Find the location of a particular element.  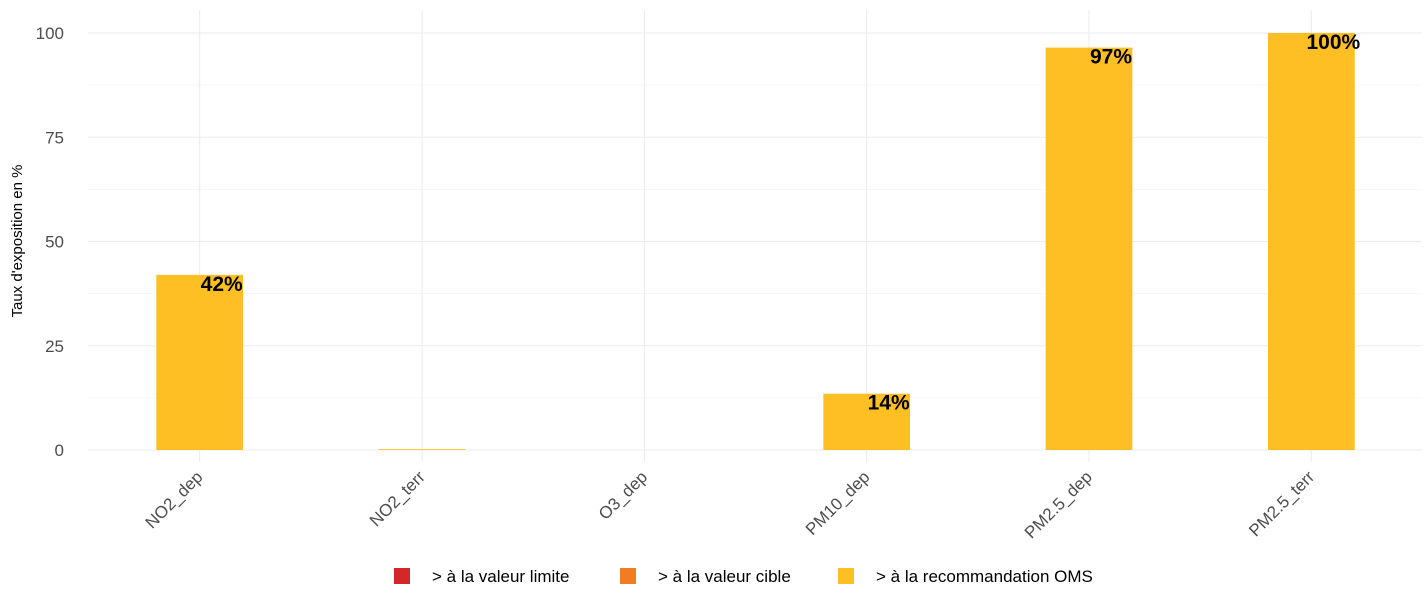

data-label-PM10_dep: 14% is located at coordinates (889, 403).